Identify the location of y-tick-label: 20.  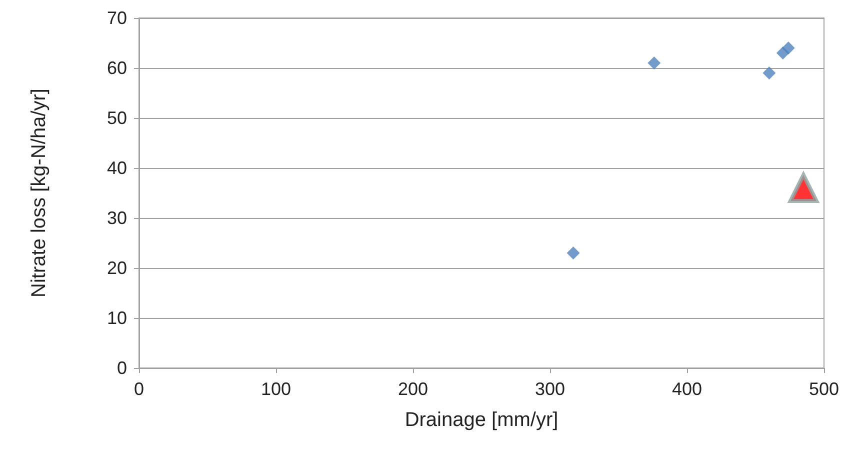
(116, 268).